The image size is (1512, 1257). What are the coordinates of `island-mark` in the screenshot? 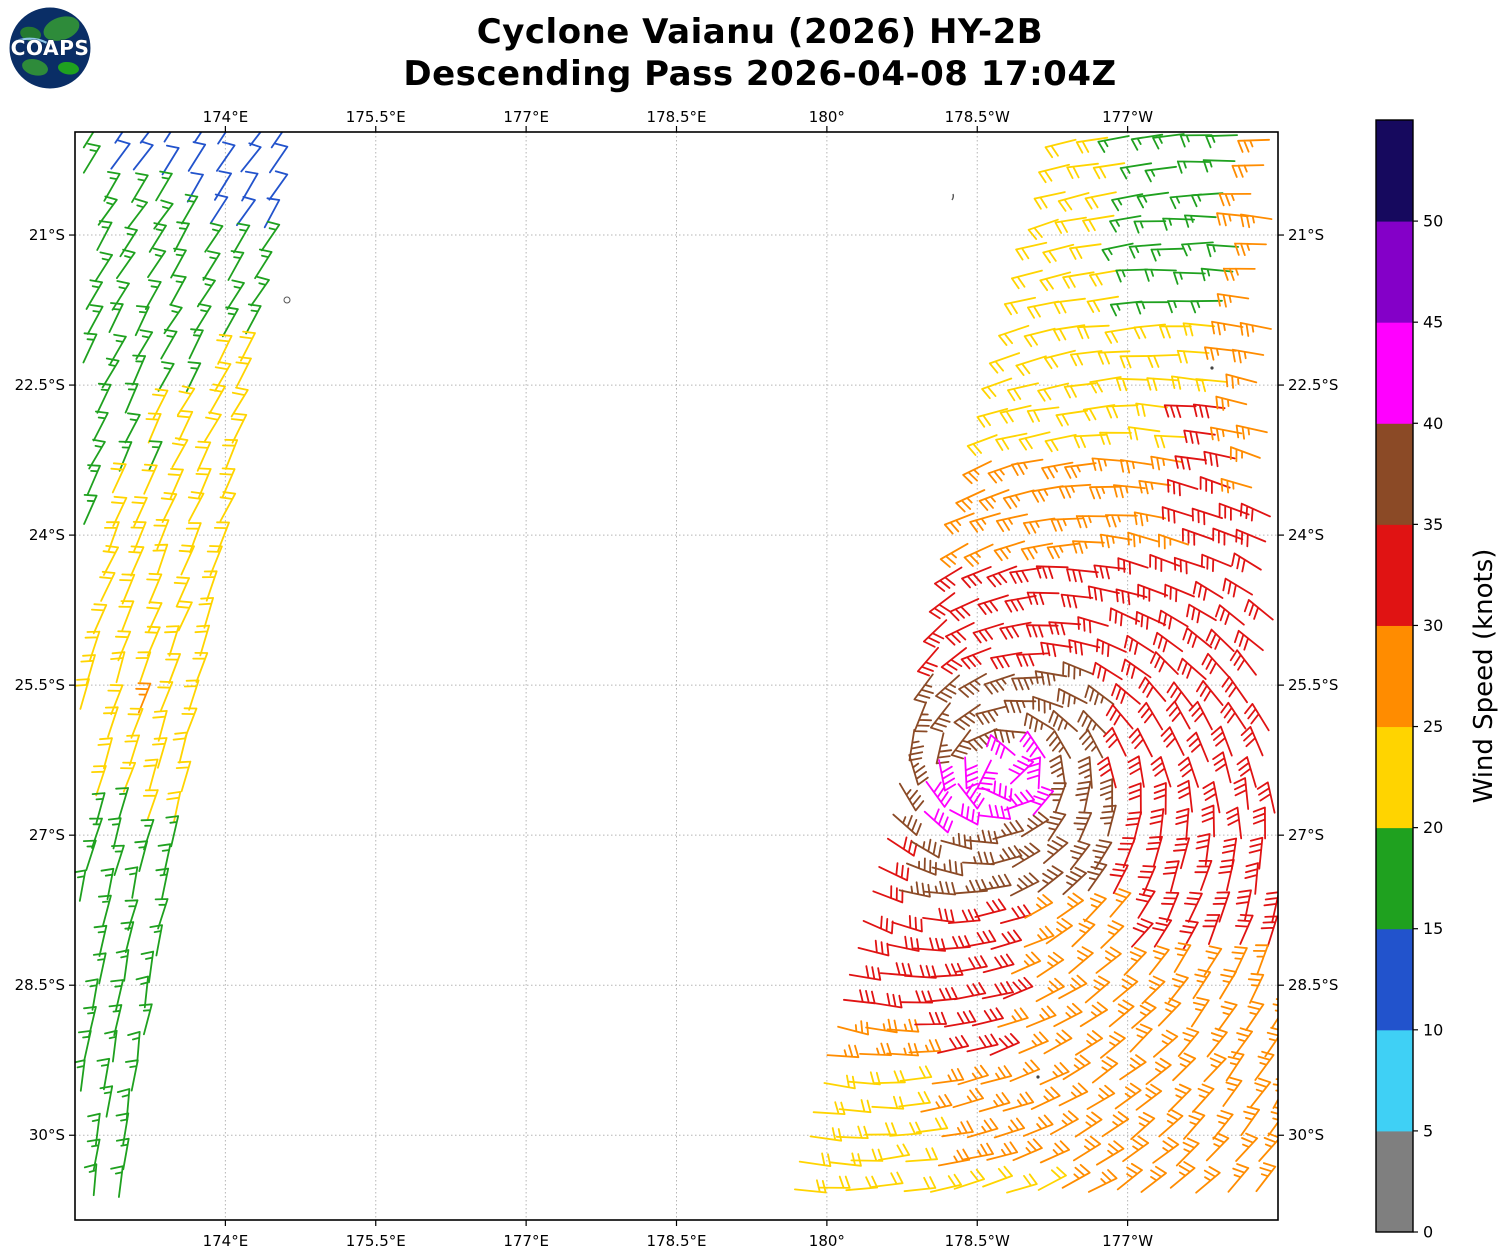 It's located at (1038, 1077).